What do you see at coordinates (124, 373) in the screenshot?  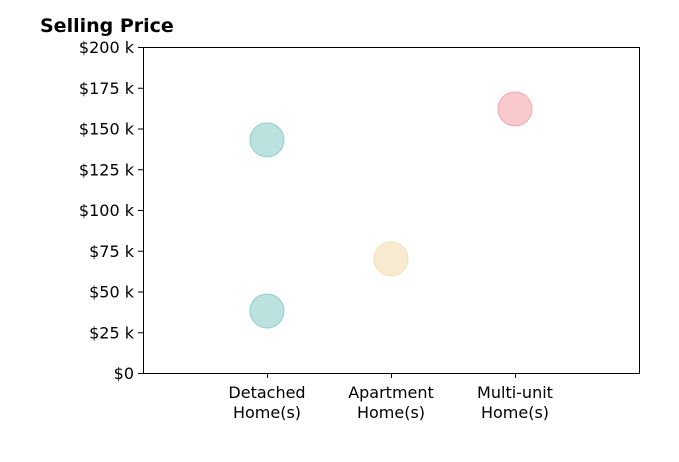 I see `y-tick-label: $0` at bounding box center [124, 373].